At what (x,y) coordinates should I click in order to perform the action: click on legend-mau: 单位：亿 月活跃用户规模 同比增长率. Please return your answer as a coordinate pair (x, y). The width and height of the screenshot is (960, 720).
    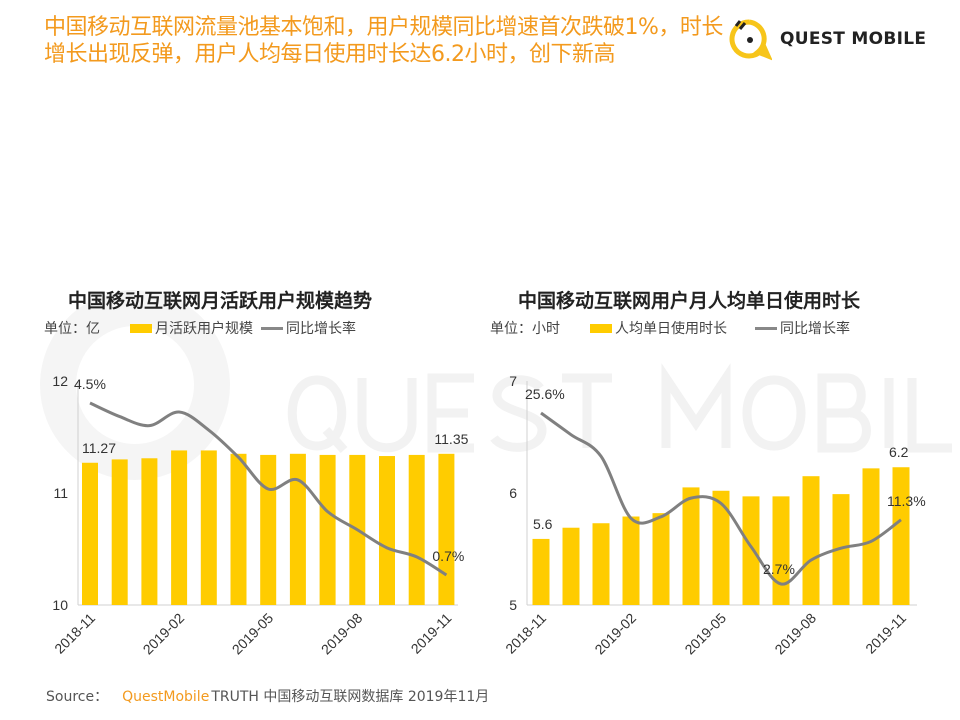
    Looking at the image, I should click on (200, 328).